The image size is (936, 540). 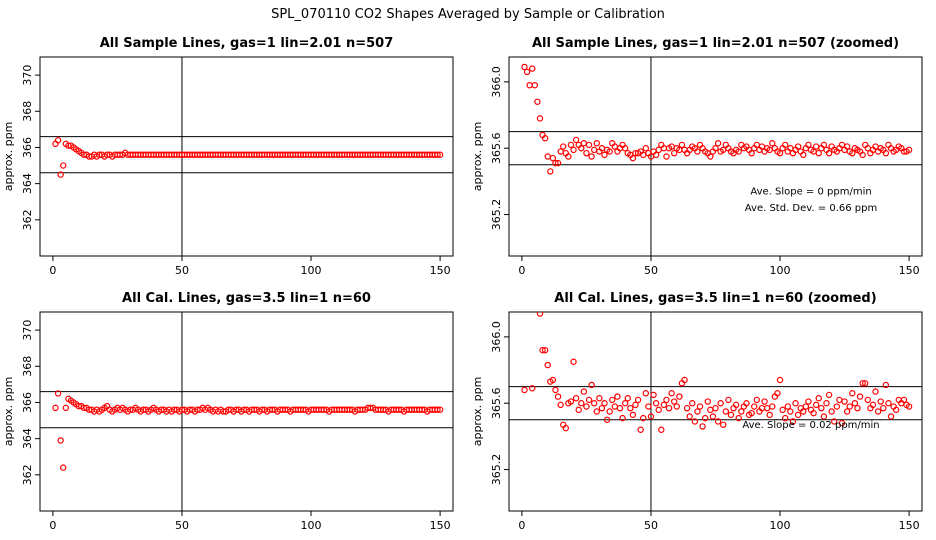 I want to click on y-tick-label: 365.6, so click(x=496, y=148).